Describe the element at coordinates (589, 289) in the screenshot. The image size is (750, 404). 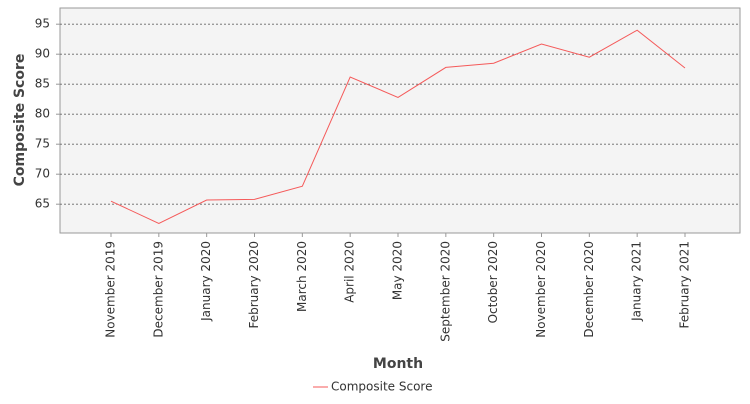
I see `x-tick-label: December 2020` at that location.